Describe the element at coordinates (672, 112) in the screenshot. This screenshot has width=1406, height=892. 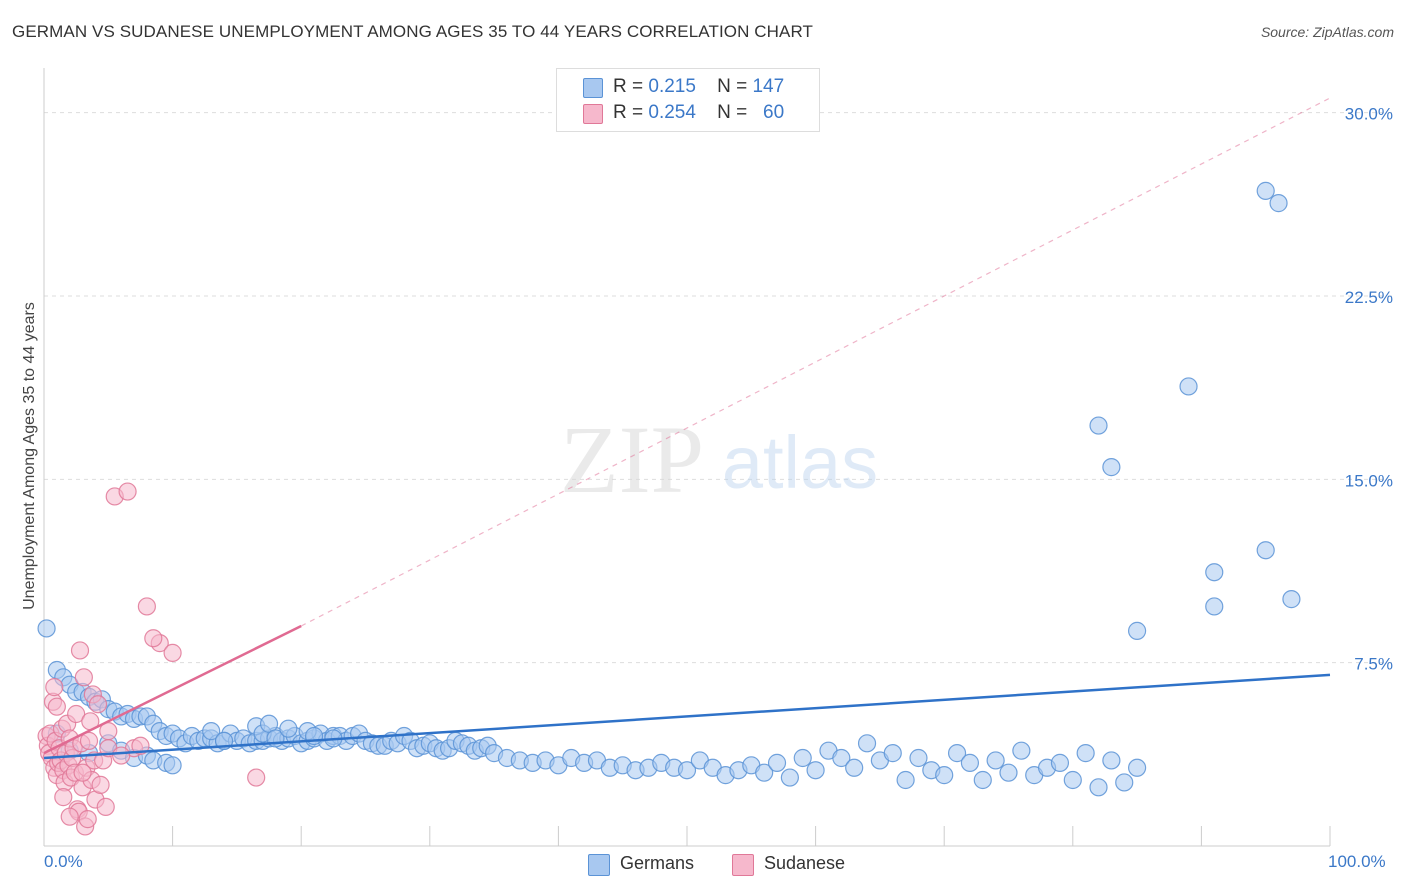
I see `legend-r-value: 0.254` at that location.